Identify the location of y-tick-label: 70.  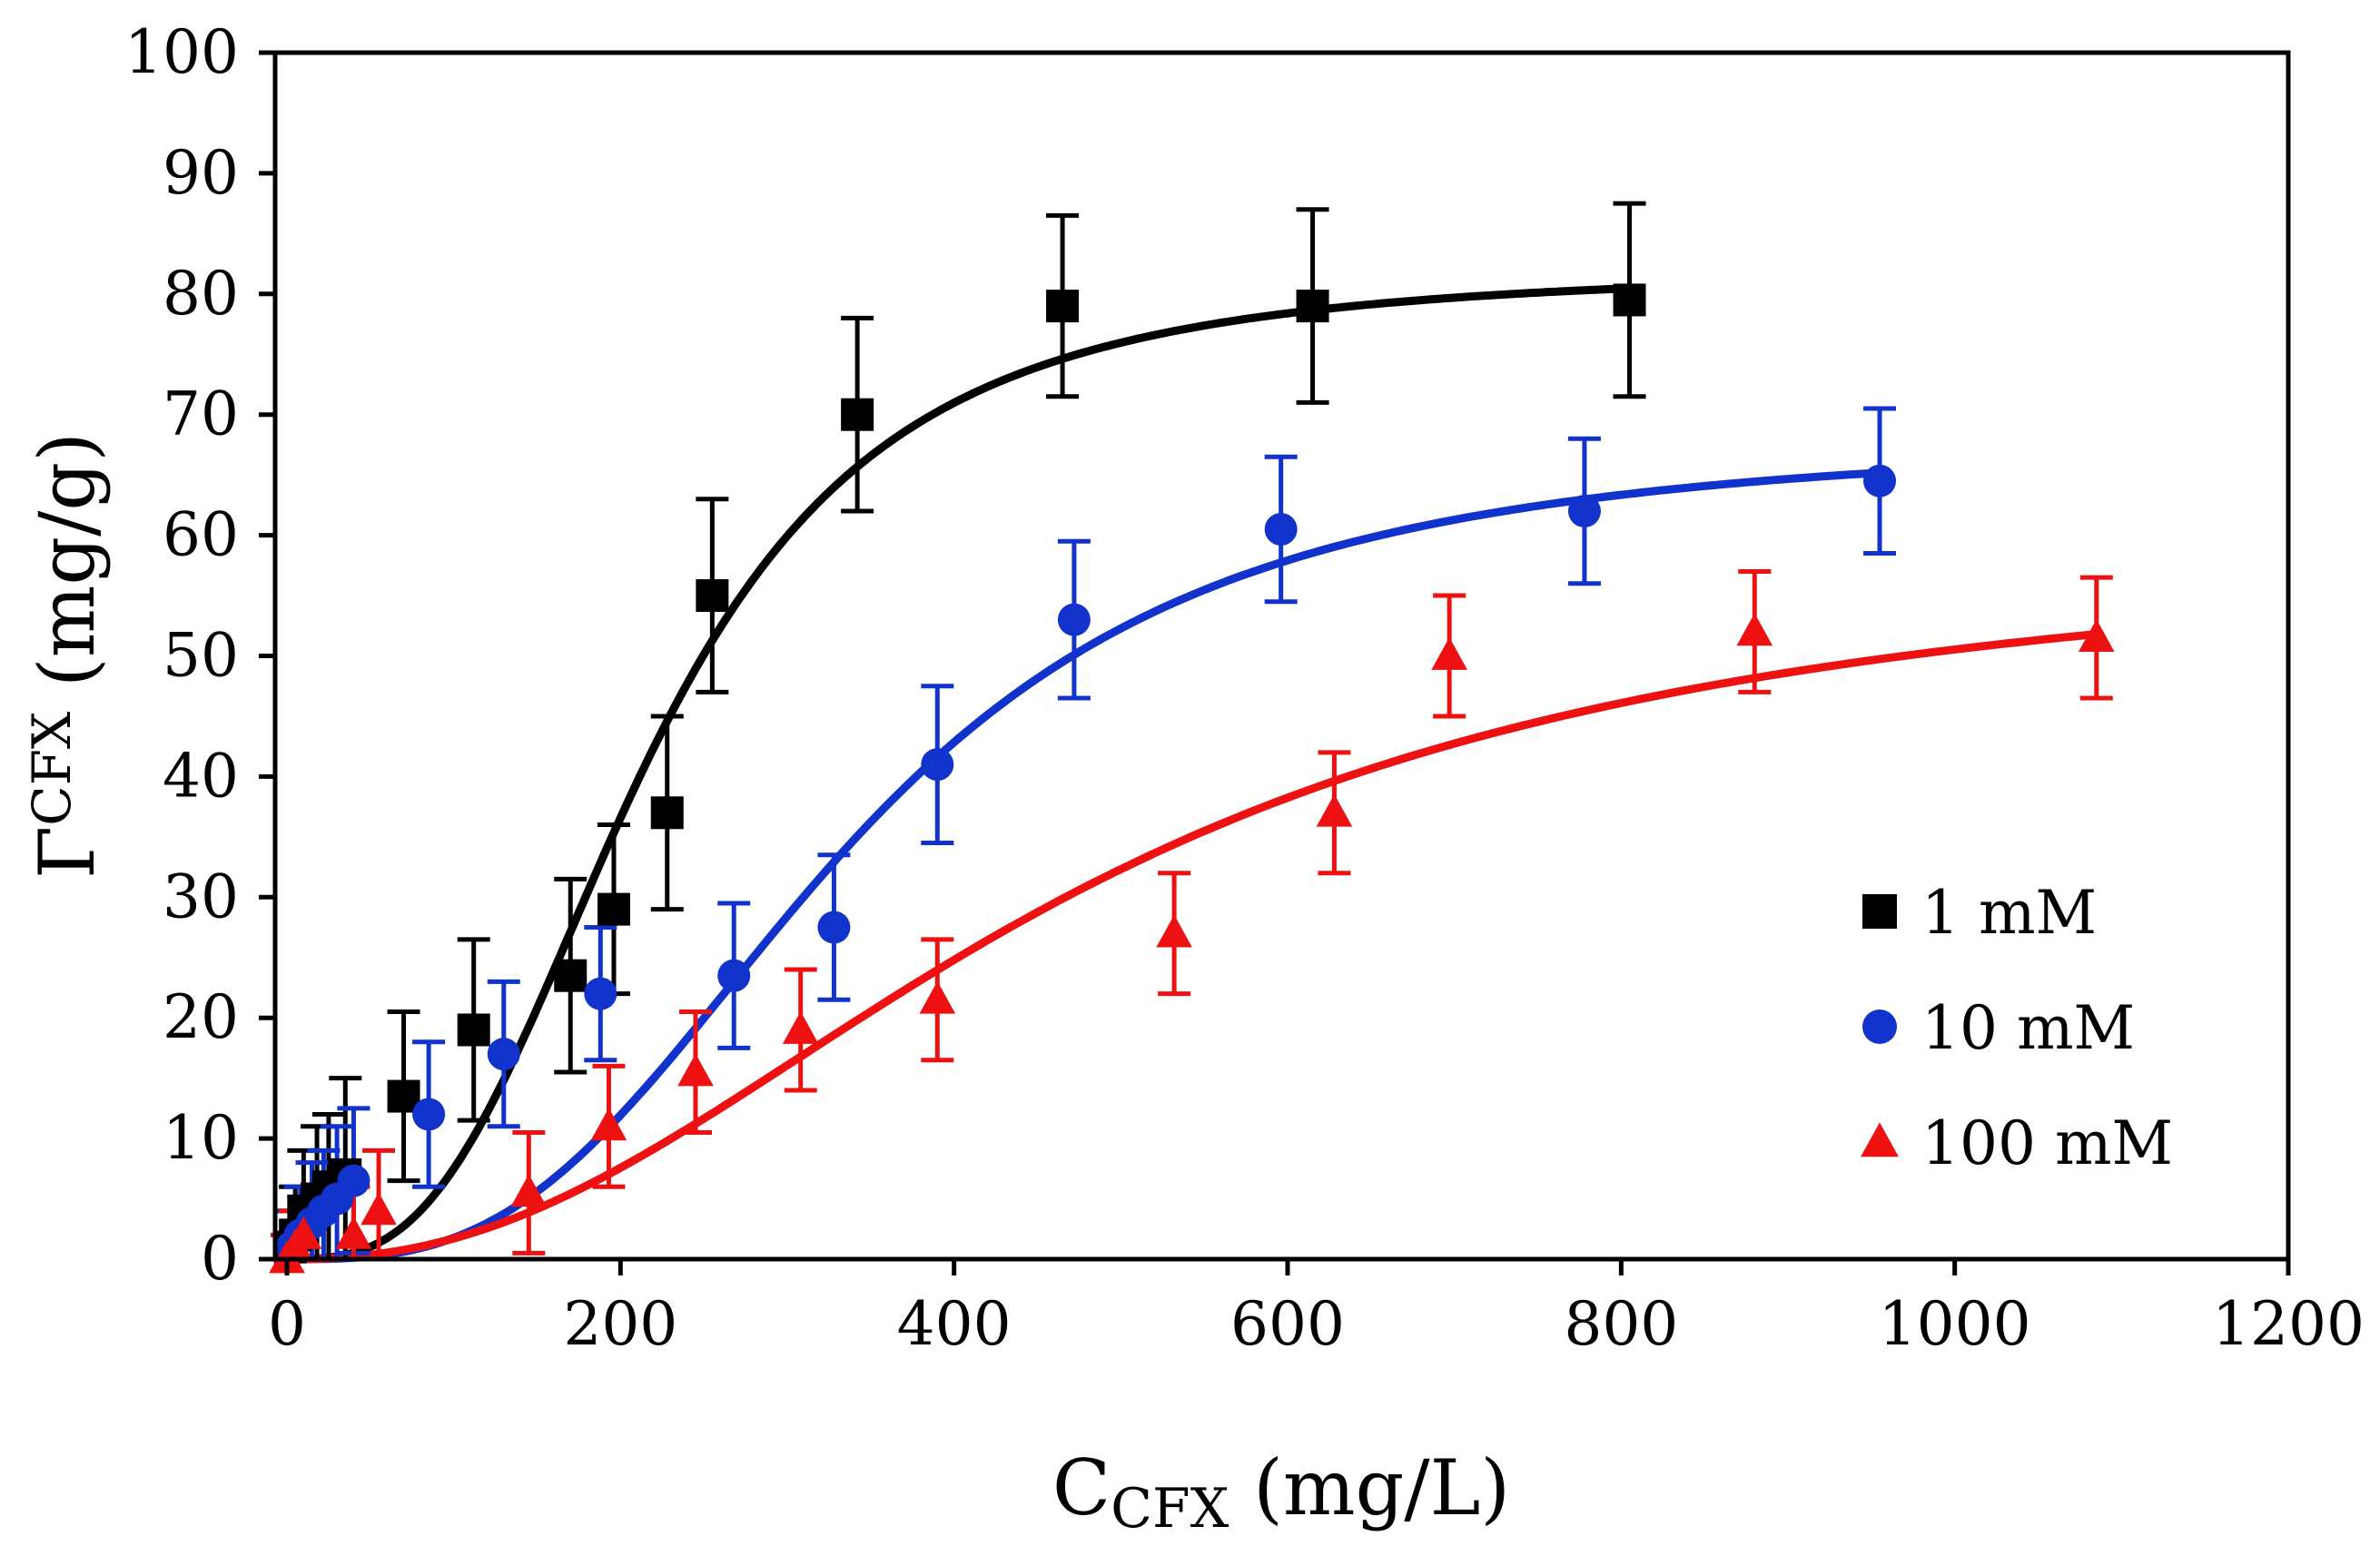
(201, 414).